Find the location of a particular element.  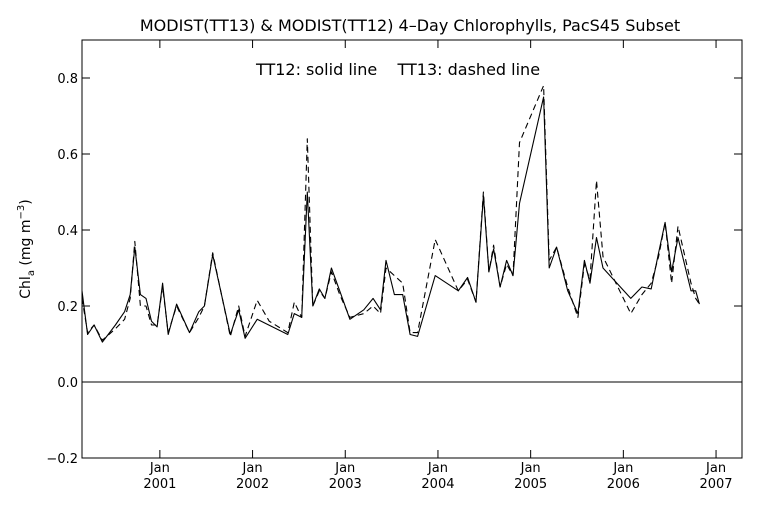

legend-annotation: TT12: solid line TT13: dashed line is located at coordinates (397, 69).